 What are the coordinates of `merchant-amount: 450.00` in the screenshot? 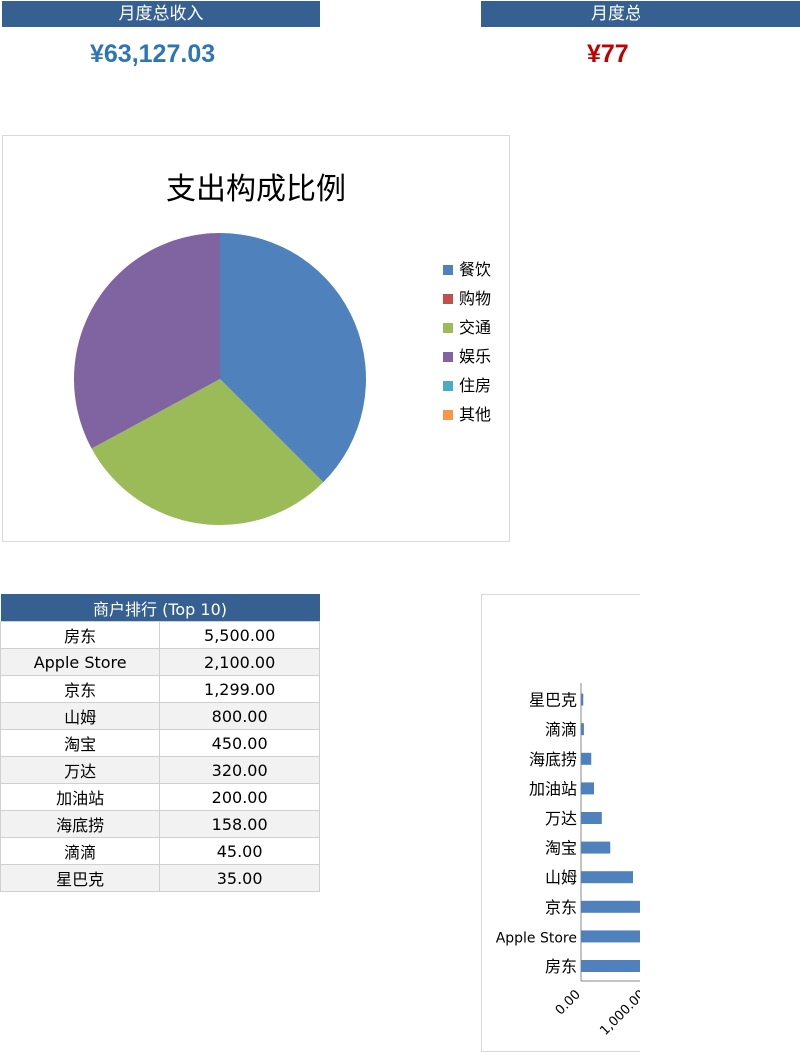 It's located at (239, 743).